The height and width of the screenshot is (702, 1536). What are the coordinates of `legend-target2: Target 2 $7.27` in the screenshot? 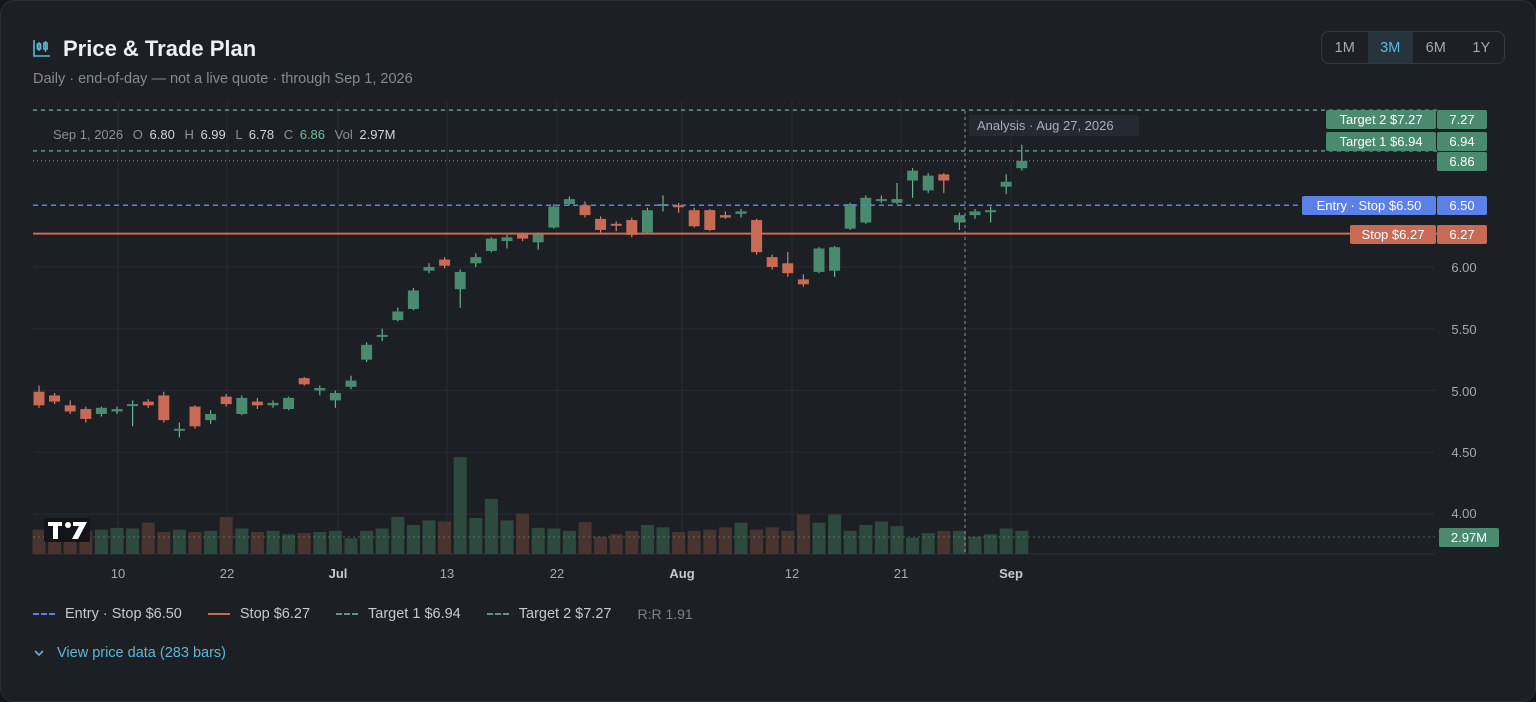 It's located at (549, 614).